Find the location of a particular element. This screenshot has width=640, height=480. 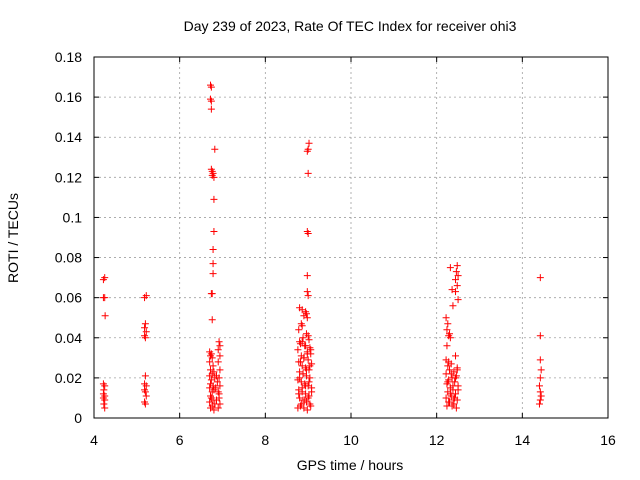

x-tick-label: 16 is located at coordinates (608, 440).